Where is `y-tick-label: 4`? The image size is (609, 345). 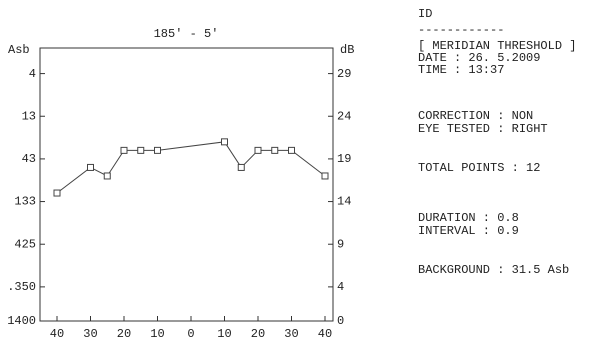 y-tick-label: 4 is located at coordinates (32, 74).